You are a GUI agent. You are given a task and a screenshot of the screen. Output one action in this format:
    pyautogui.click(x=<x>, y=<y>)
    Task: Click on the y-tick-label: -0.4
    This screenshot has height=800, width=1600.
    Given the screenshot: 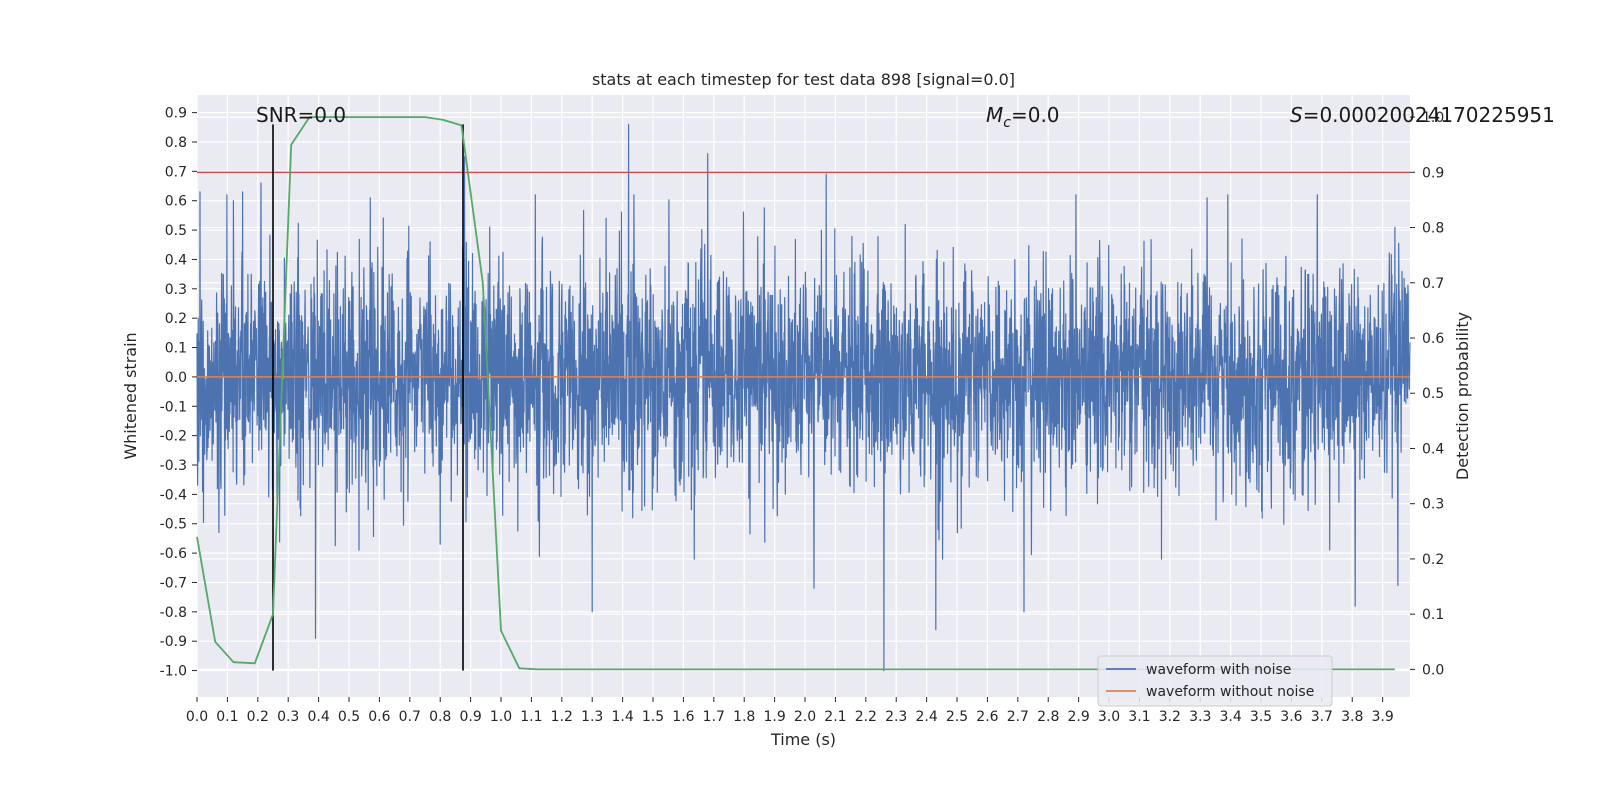 What is the action you would take?
    pyautogui.click(x=173, y=495)
    